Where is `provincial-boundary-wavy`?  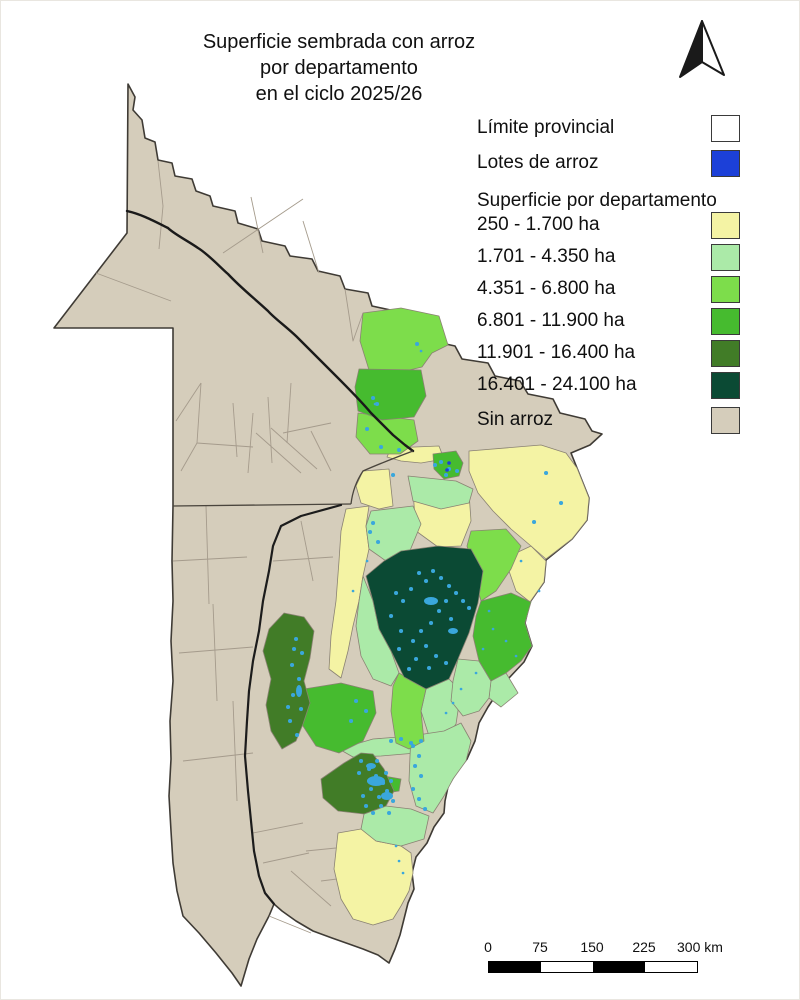
provincial-boundary-wavy is located at coordinates (293, 704).